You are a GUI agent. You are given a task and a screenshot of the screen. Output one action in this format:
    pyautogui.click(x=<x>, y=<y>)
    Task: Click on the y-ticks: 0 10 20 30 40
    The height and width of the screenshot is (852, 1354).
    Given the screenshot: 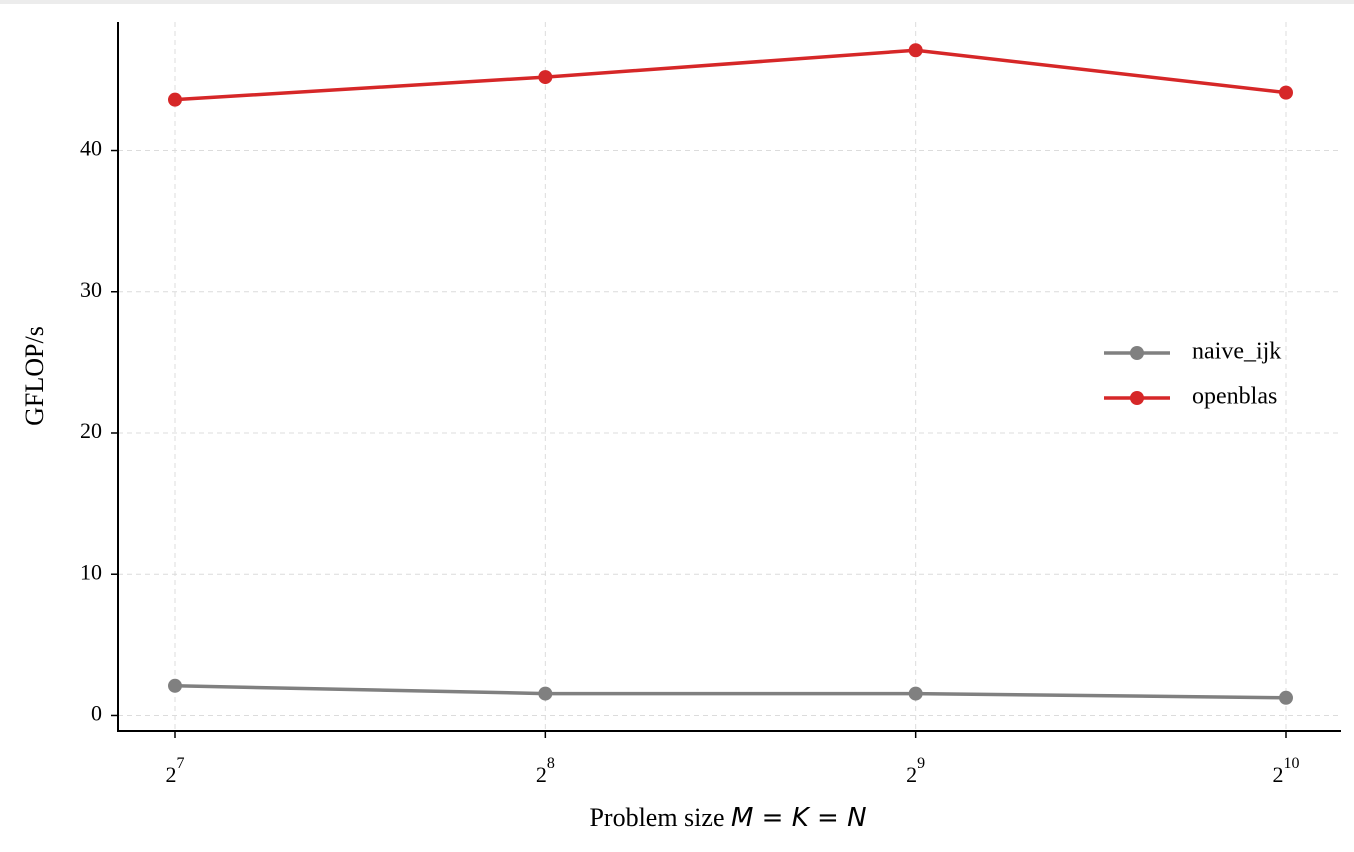 What is the action you would take?
    pyautogui.click(x=99, y=431)
    